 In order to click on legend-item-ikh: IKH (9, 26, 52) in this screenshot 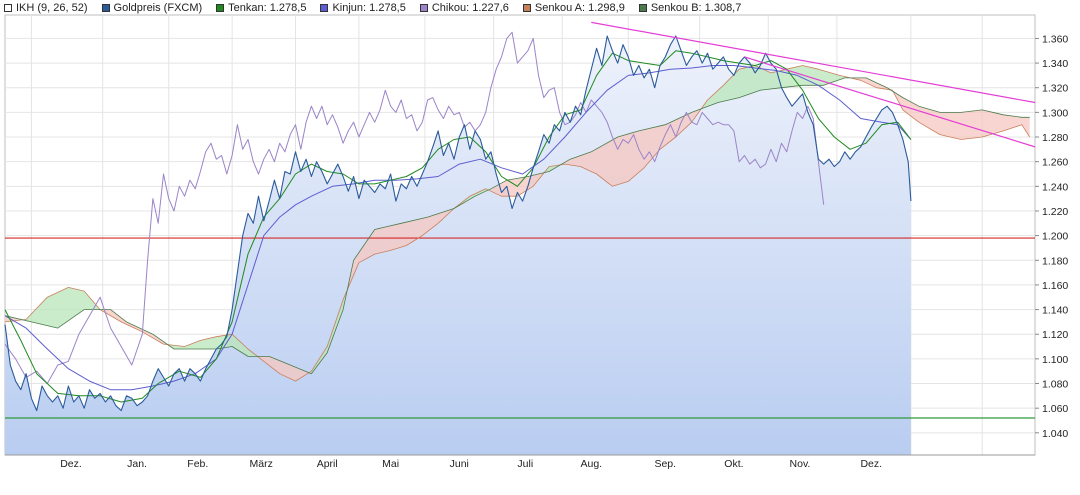, I will do `click(46, 8)`.